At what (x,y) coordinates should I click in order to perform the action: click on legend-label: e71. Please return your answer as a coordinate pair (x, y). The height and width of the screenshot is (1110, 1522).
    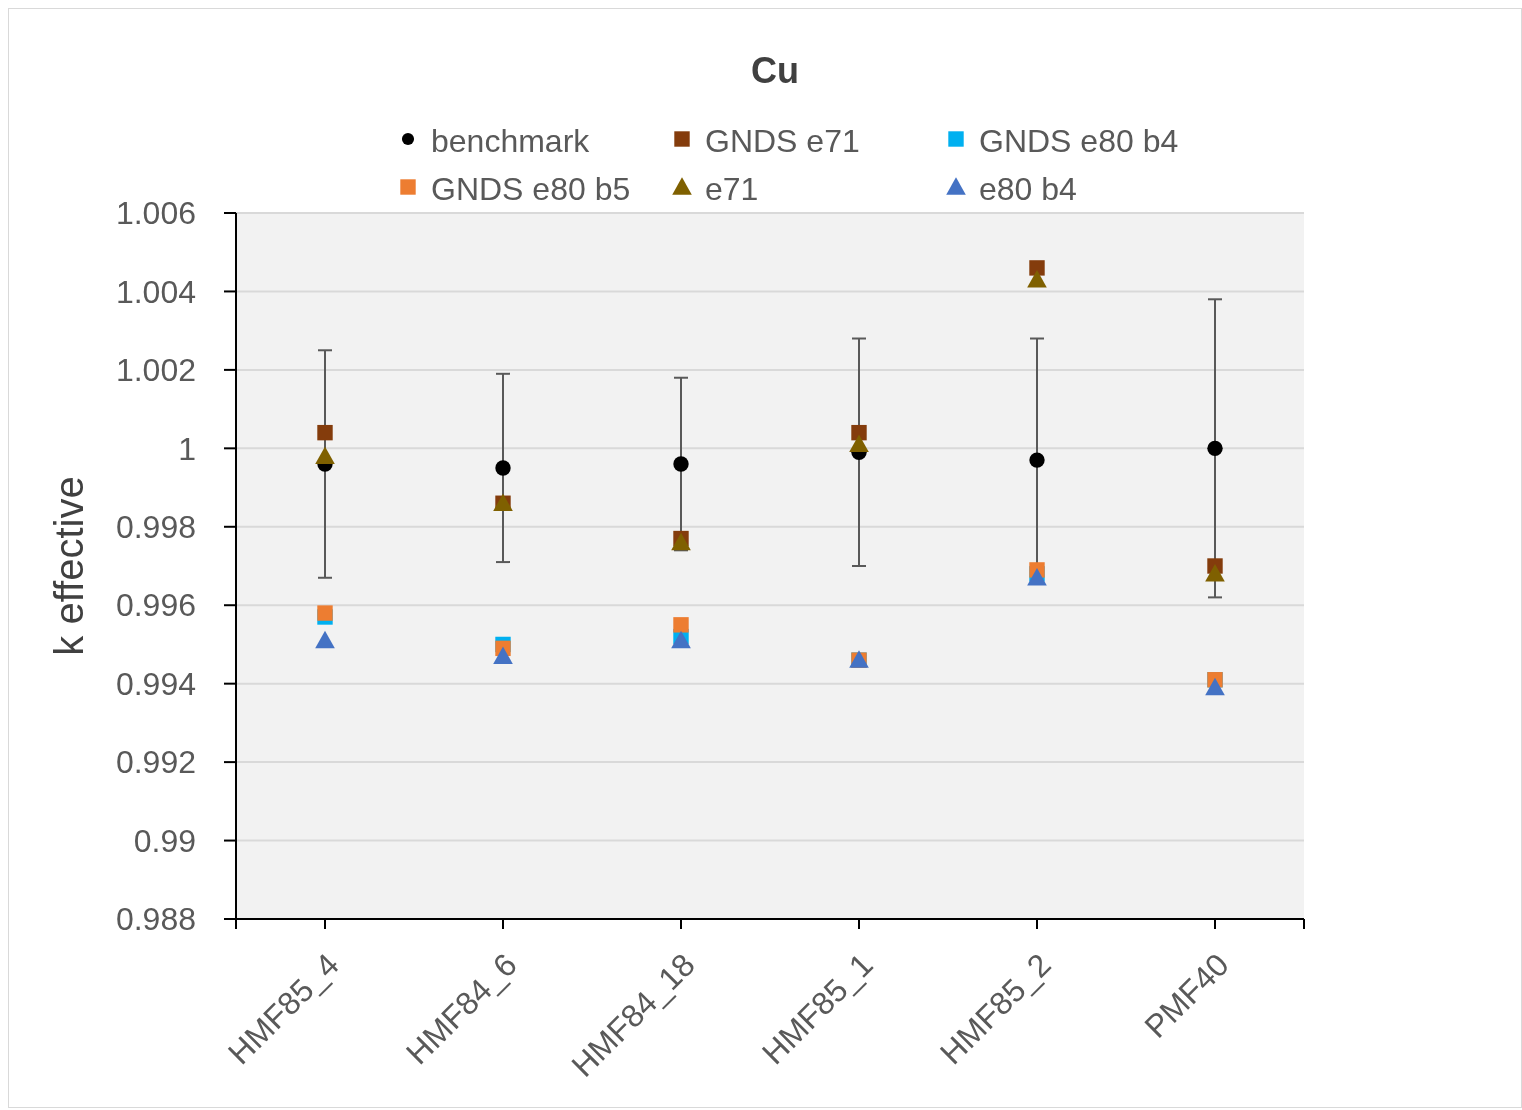
    Looking at the image, I should click on (732, 189).